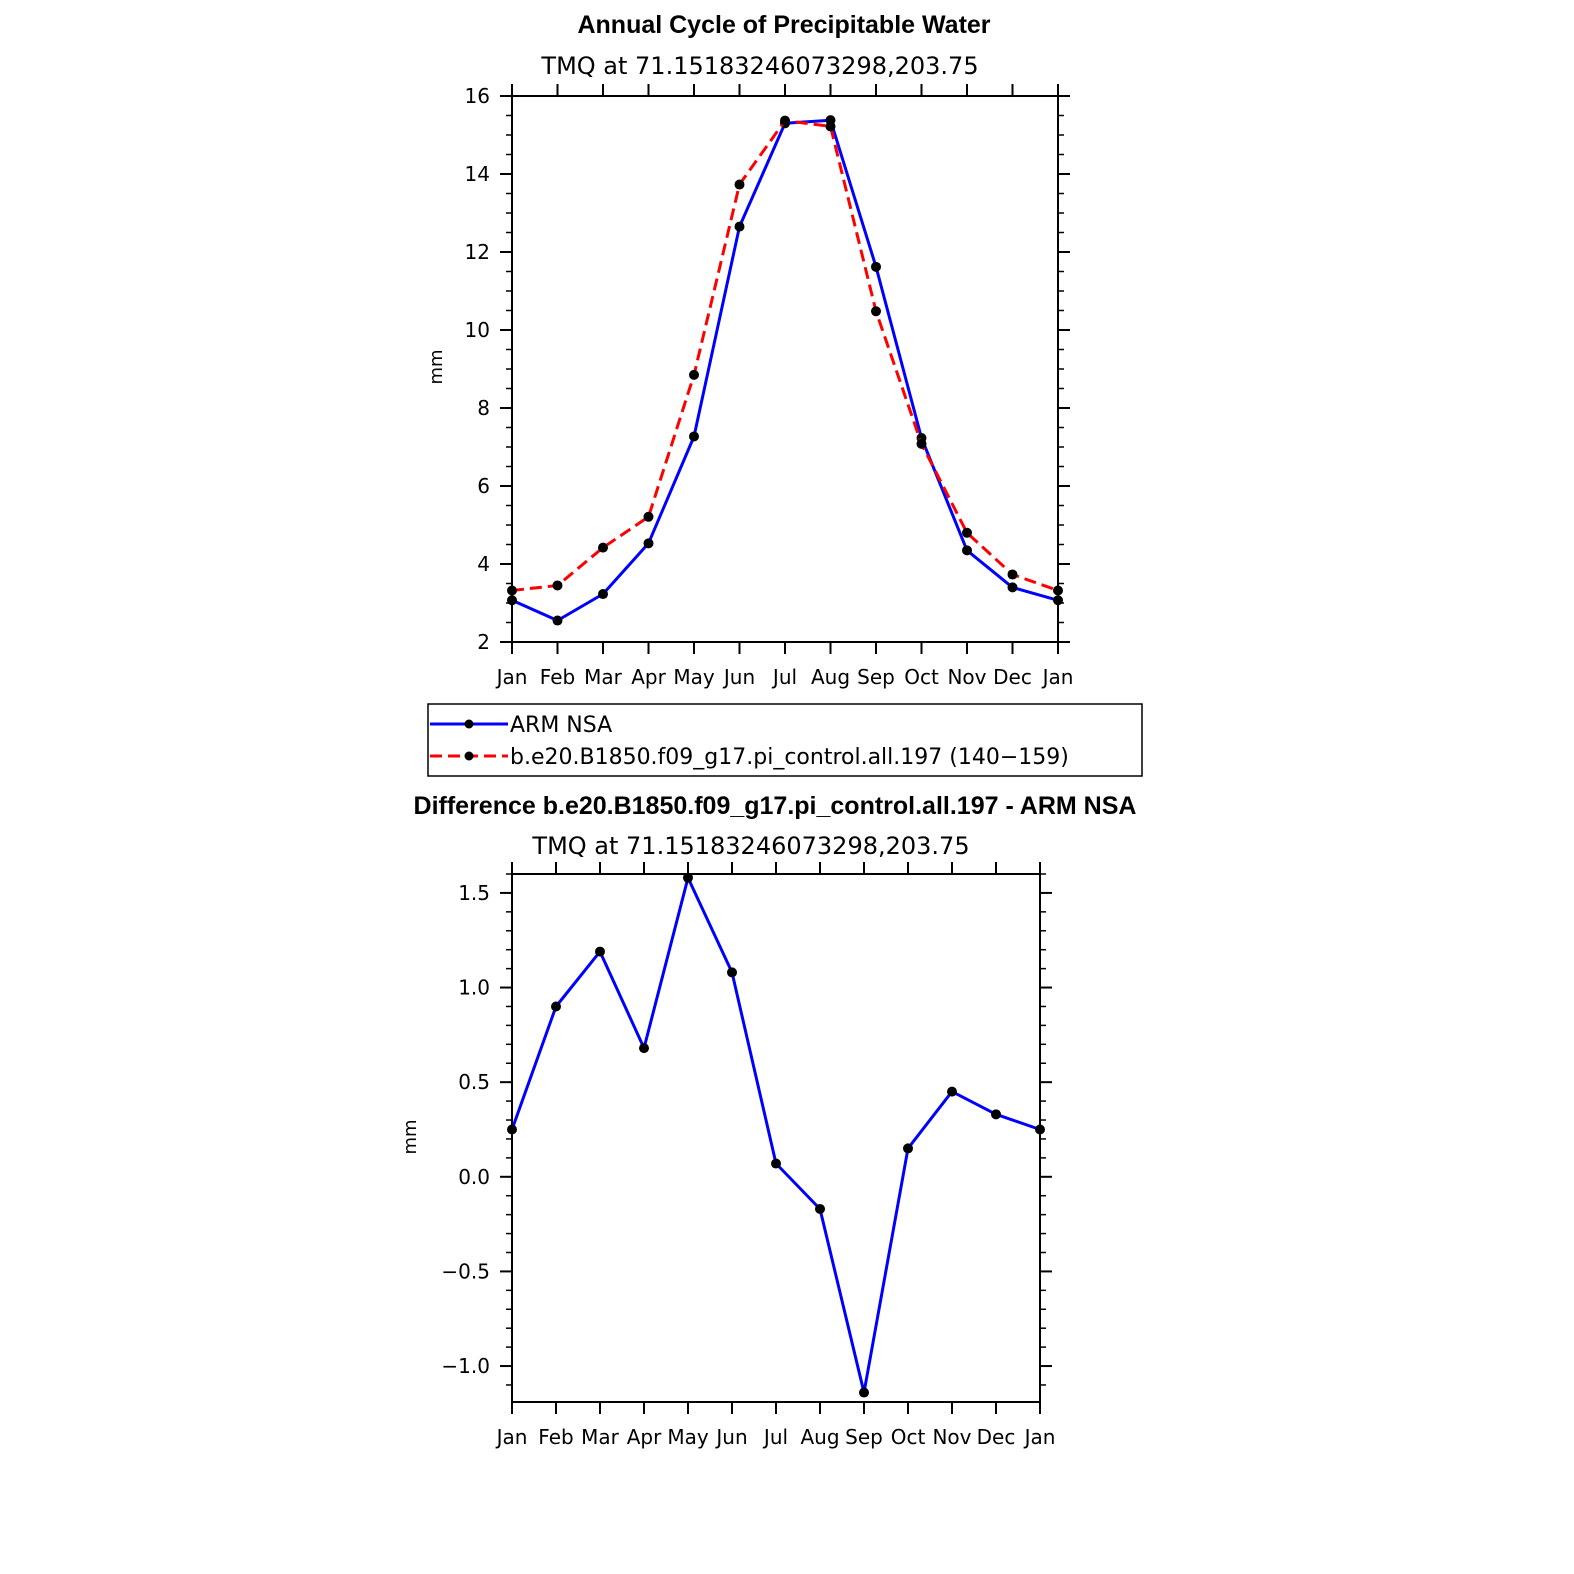 The image size is (1574, 1574). I want to click on y-tick-label: 8, so click(483, 408).